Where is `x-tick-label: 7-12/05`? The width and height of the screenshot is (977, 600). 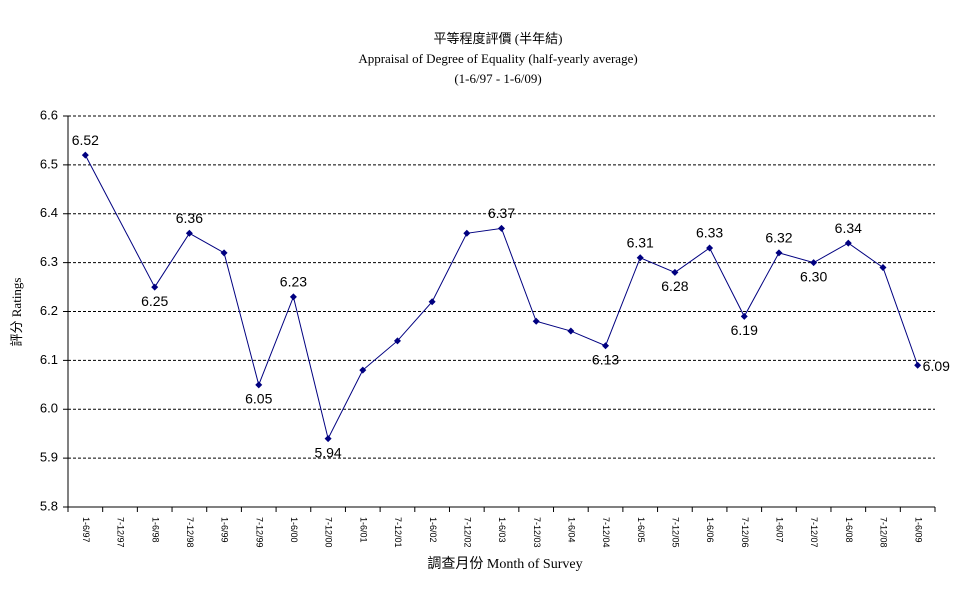 x-tick-label: 7-12/05 is located at coordinates (676, 532).